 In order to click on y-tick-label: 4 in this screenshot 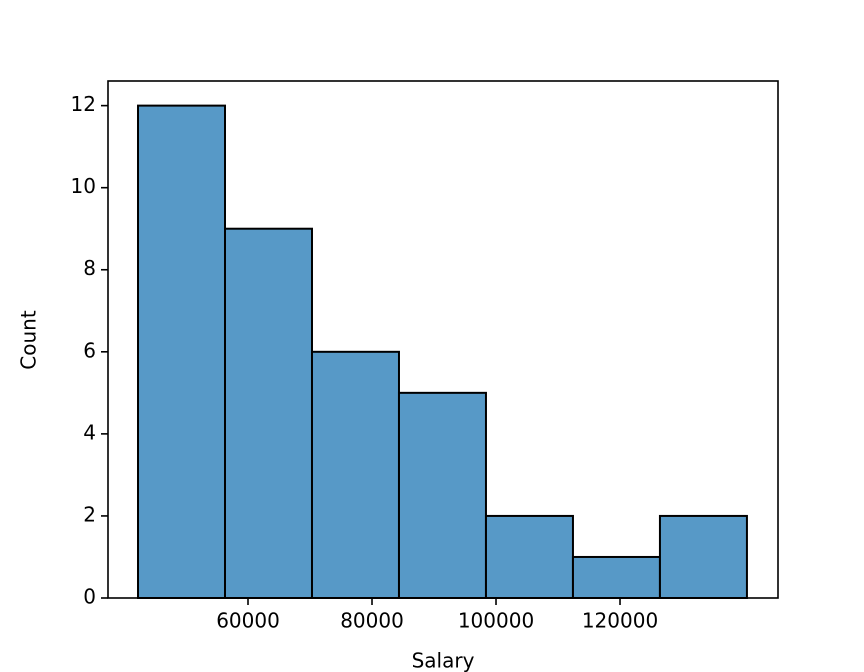, I will do `click(89, 432)`.